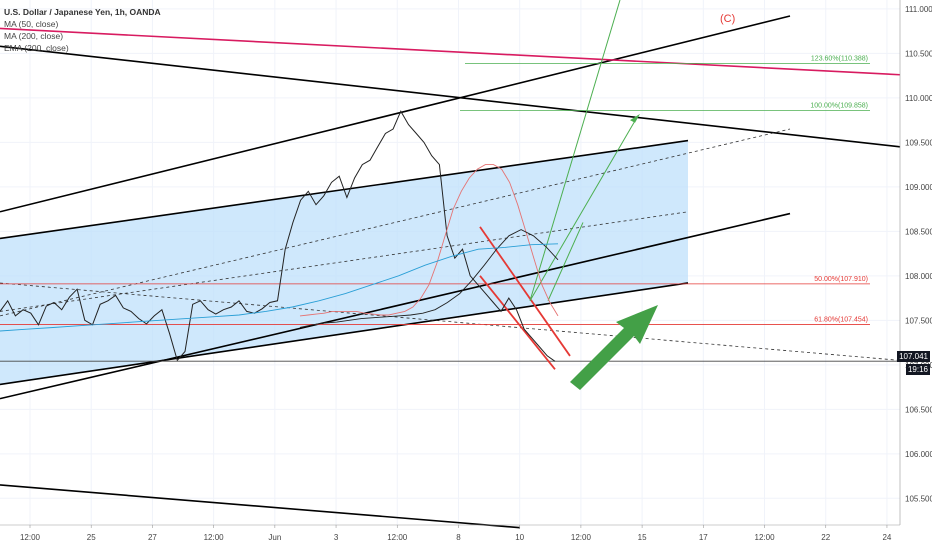  I want to click on x-tick-label: 24, so click(886, 537).